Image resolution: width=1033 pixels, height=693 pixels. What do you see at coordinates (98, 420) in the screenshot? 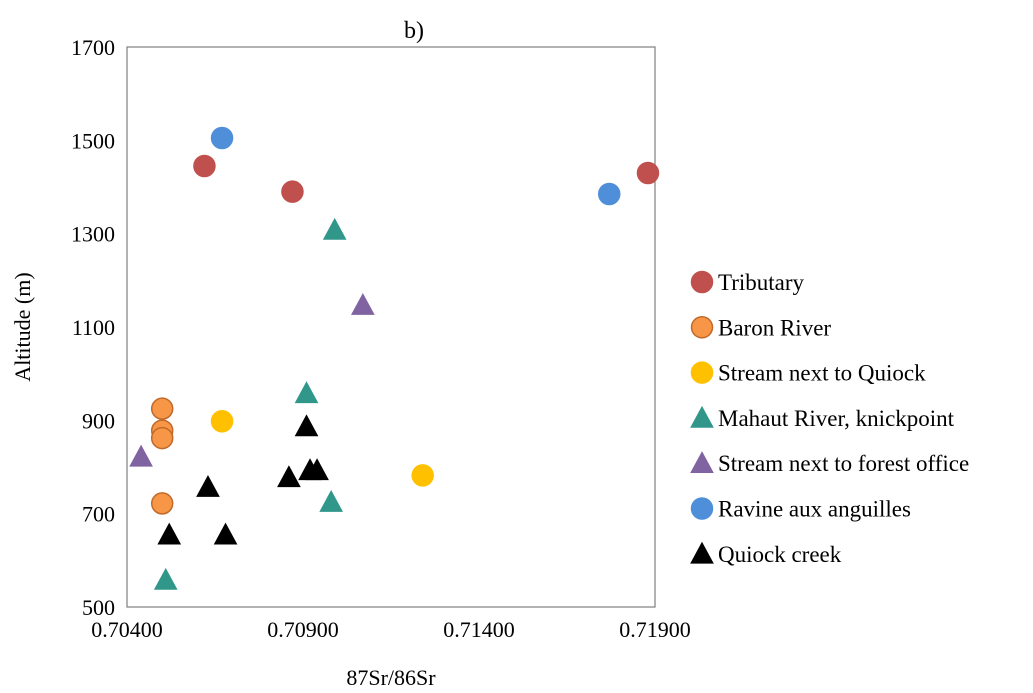
I see `y-tick-label: 900` at bounding box center [98, 420].